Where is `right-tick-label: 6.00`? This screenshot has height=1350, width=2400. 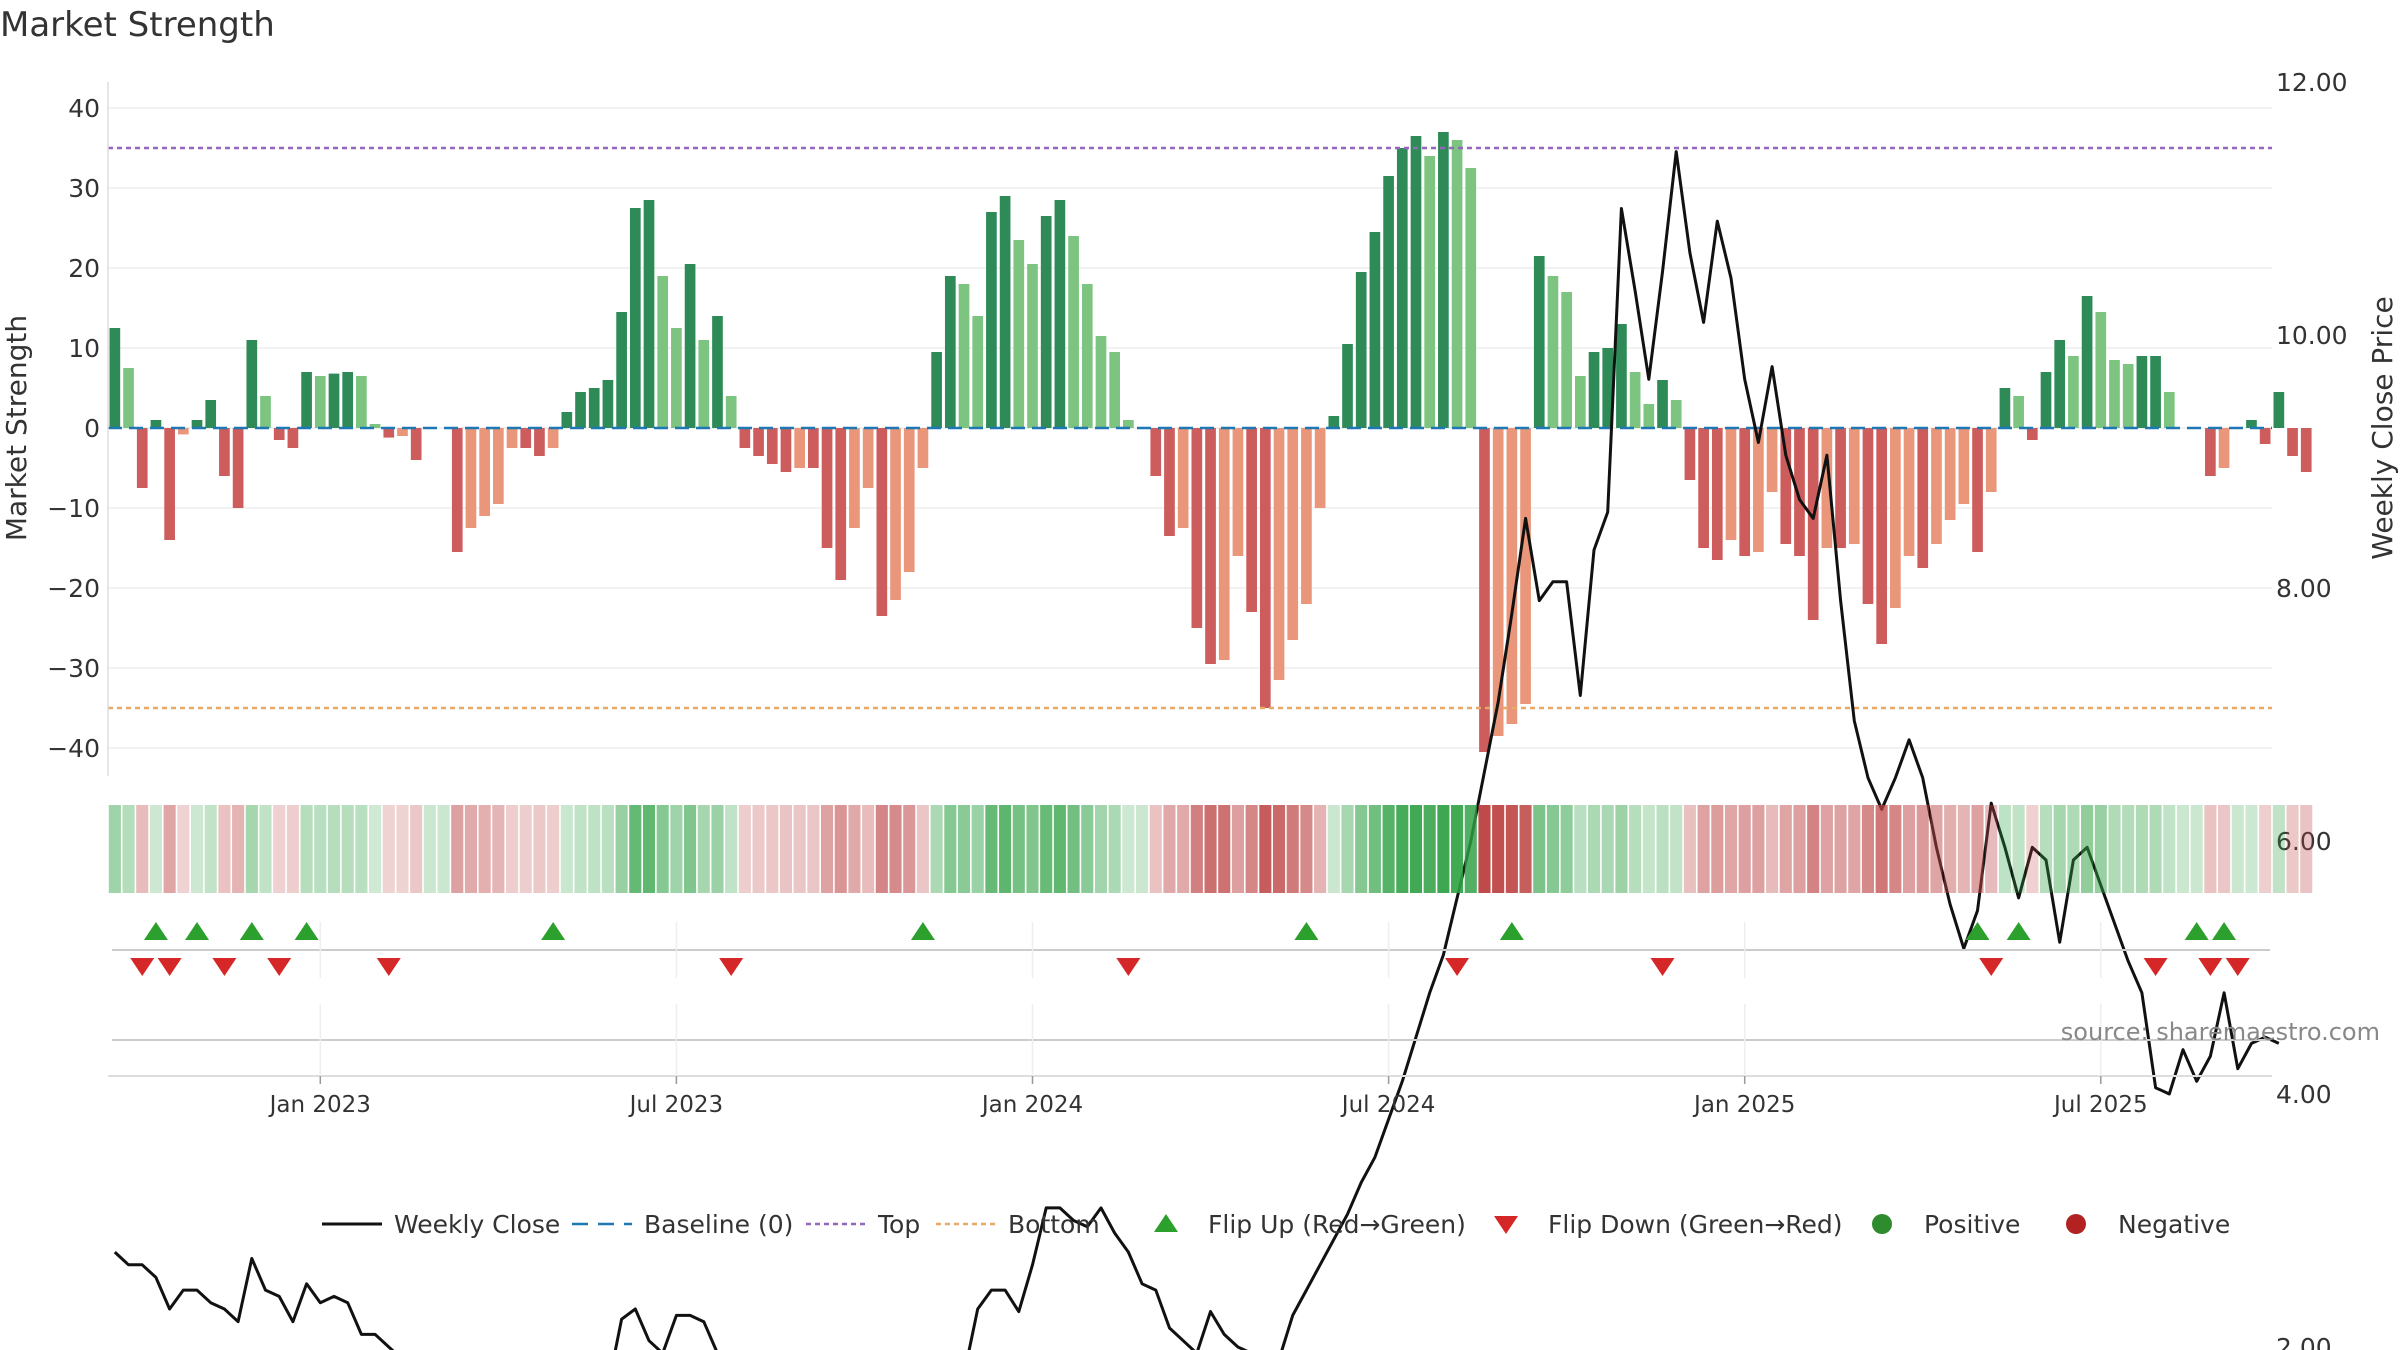 right-tick-label: 6.00 is located at coordinates (2304, 841).